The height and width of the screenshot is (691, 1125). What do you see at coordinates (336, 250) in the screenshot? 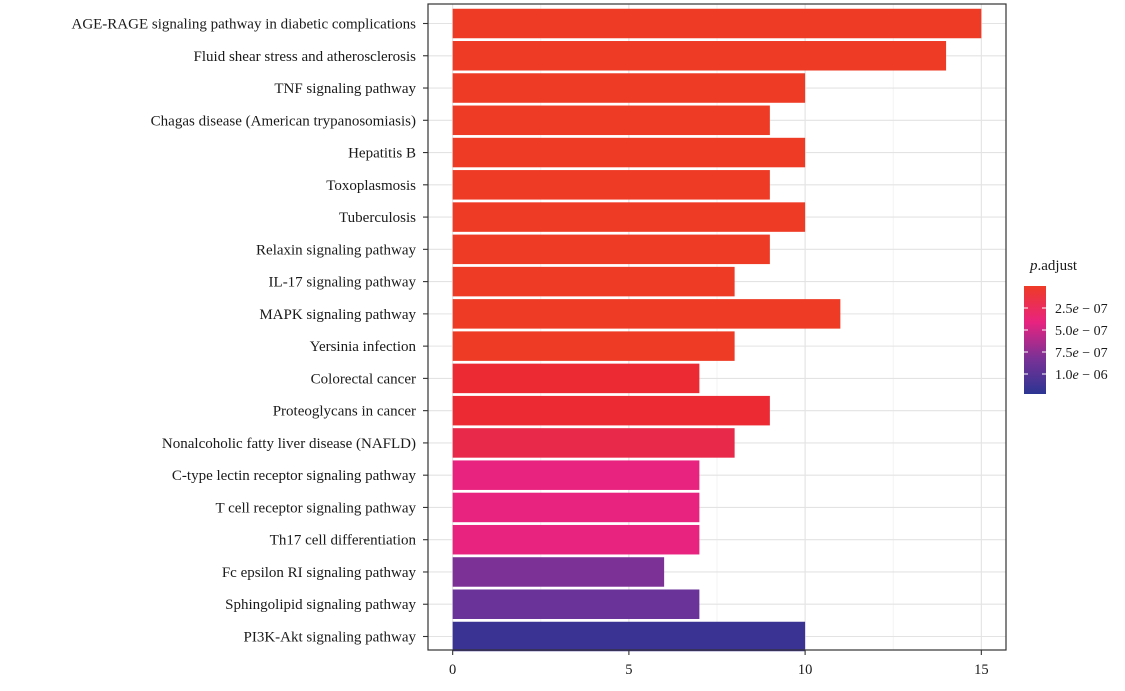
I see `category-label: Relaxin signaling pathway` at bounding box center [336, 250].